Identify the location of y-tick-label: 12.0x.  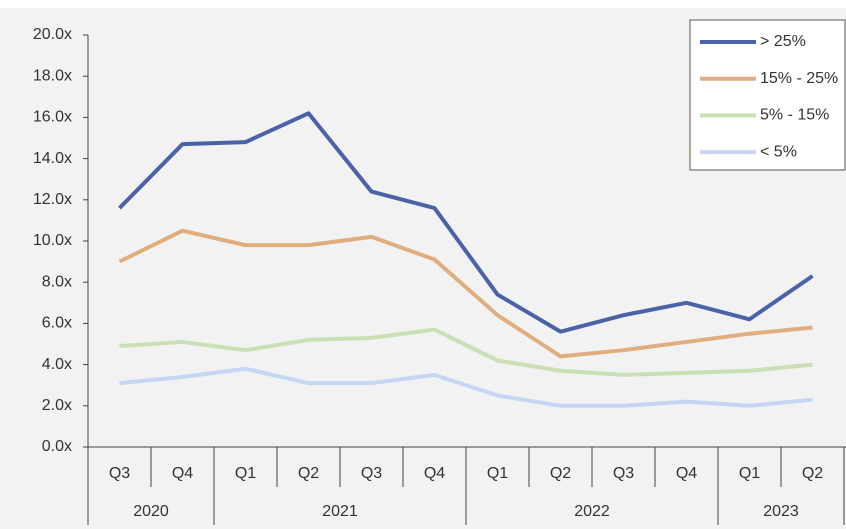
(52, 199).